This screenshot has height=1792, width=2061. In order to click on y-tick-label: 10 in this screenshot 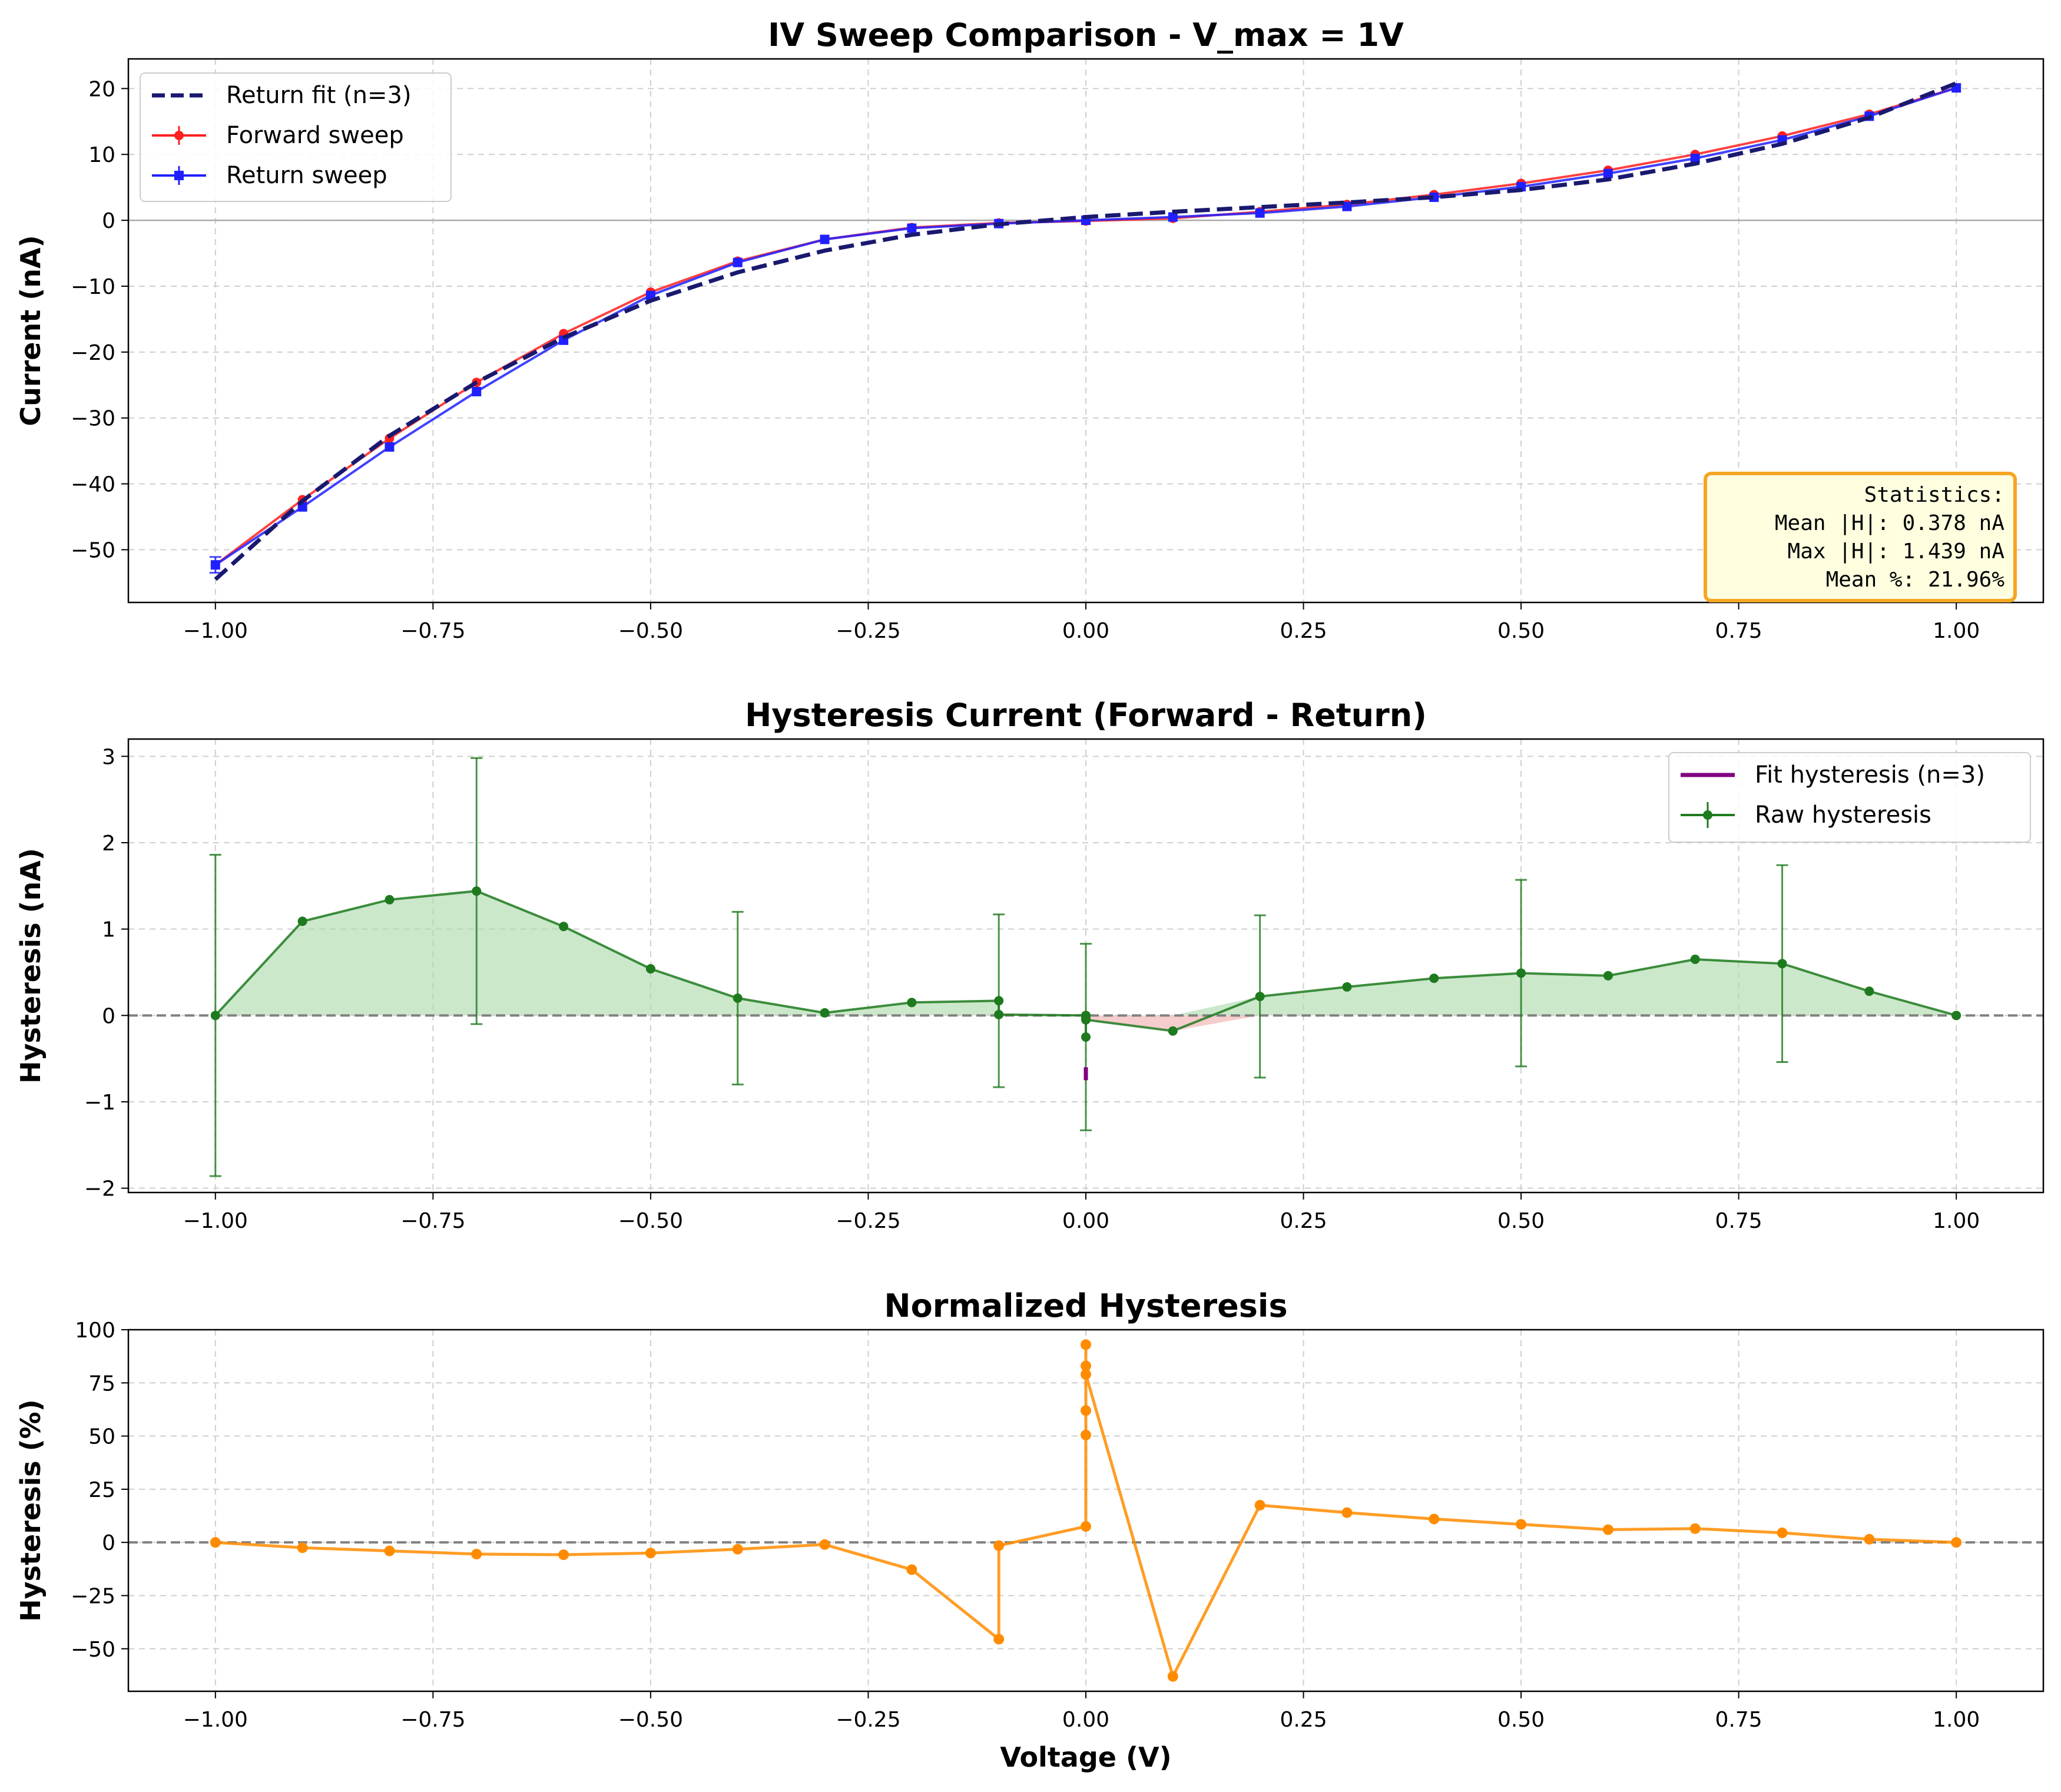, I will do `click(101, 155)`.